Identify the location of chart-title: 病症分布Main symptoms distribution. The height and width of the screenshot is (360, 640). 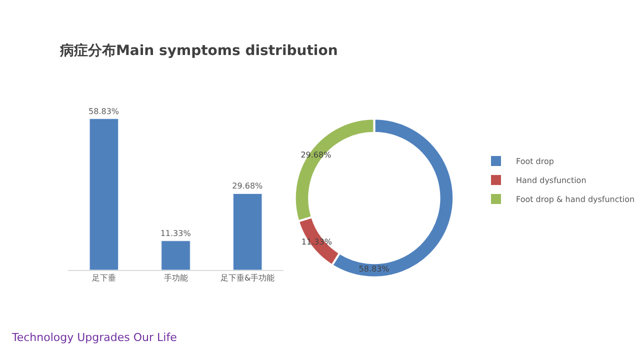
(198, 50).